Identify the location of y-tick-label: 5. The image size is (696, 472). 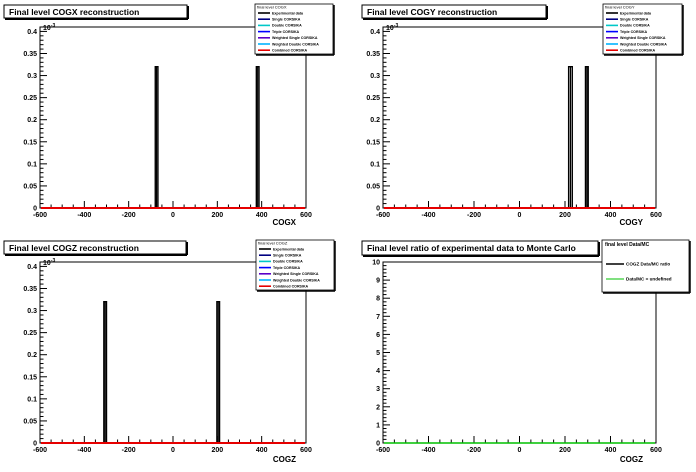
(378, 353).